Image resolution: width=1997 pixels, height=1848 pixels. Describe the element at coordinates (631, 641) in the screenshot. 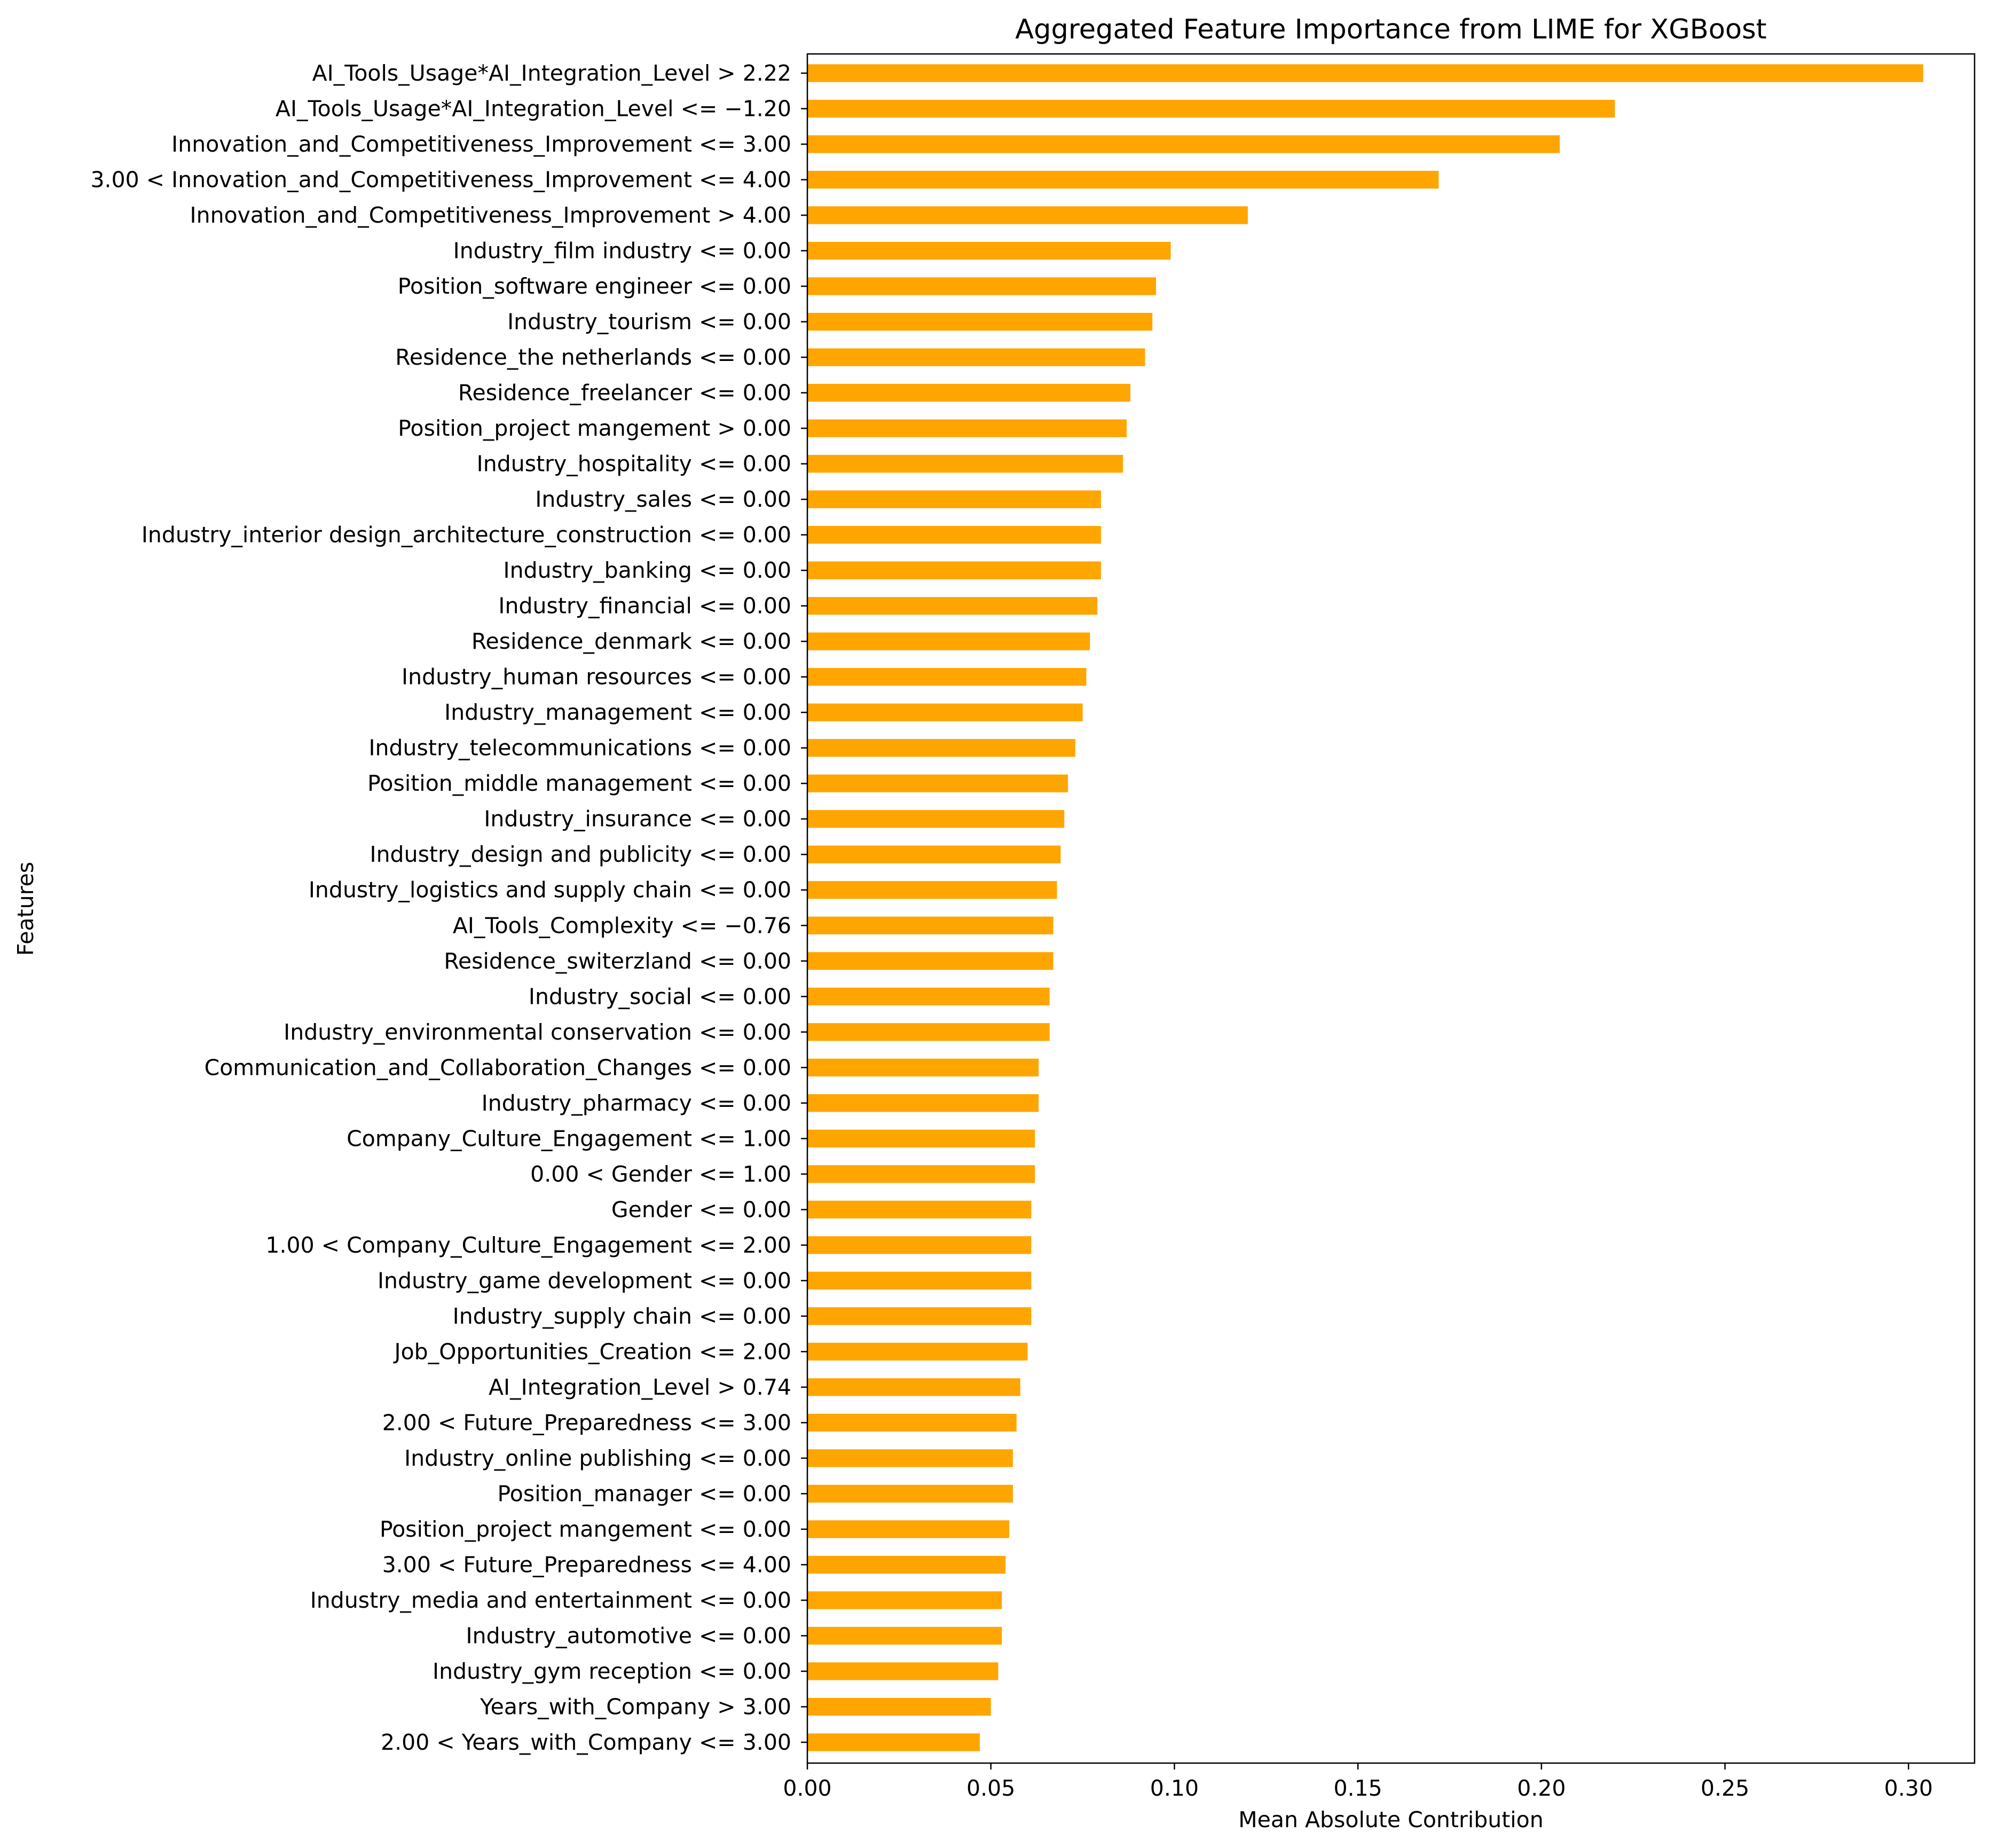

I see `y-tick-label: Residence_denmark <= 0.00` at that location.